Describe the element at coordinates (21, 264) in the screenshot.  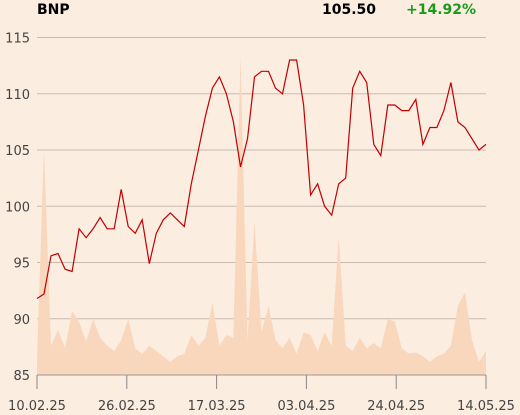
I see `y-tick-label: 95` at that location.